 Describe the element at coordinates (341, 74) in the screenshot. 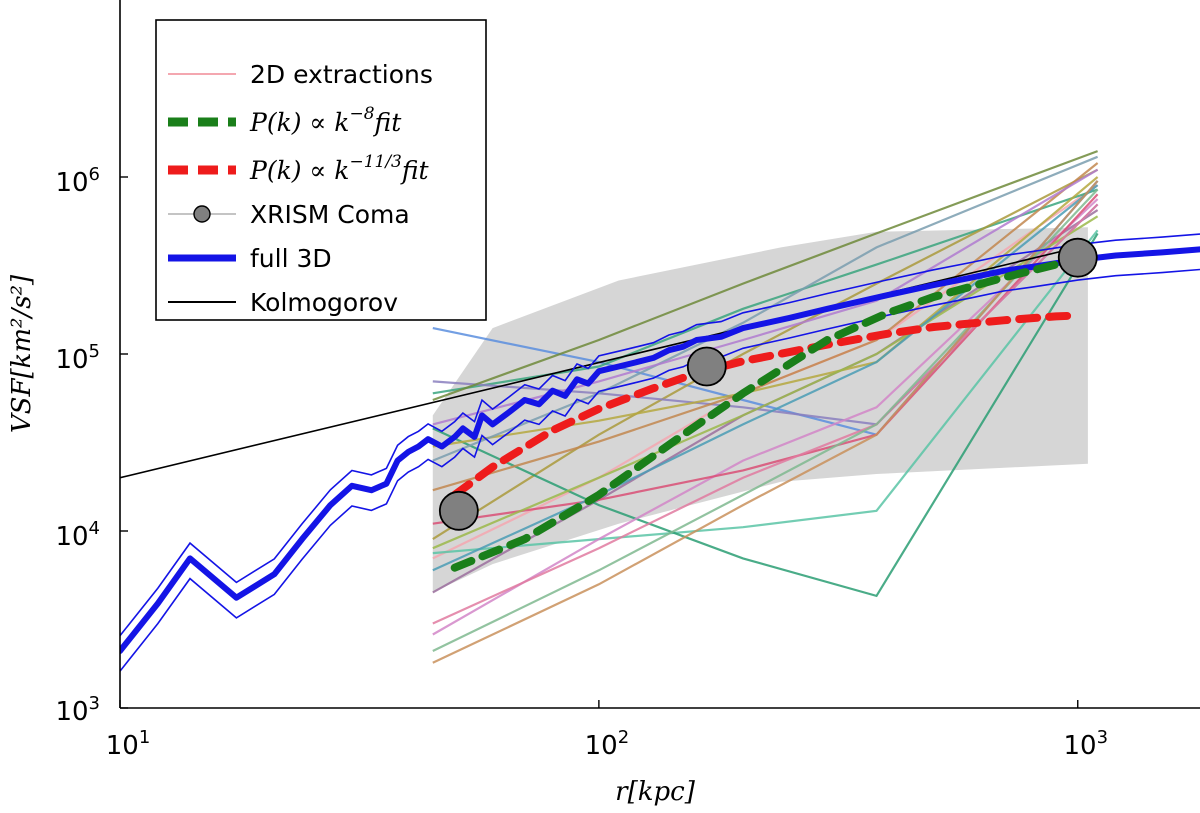

I see `legend-label-extractions: 2D extractions` at that location.